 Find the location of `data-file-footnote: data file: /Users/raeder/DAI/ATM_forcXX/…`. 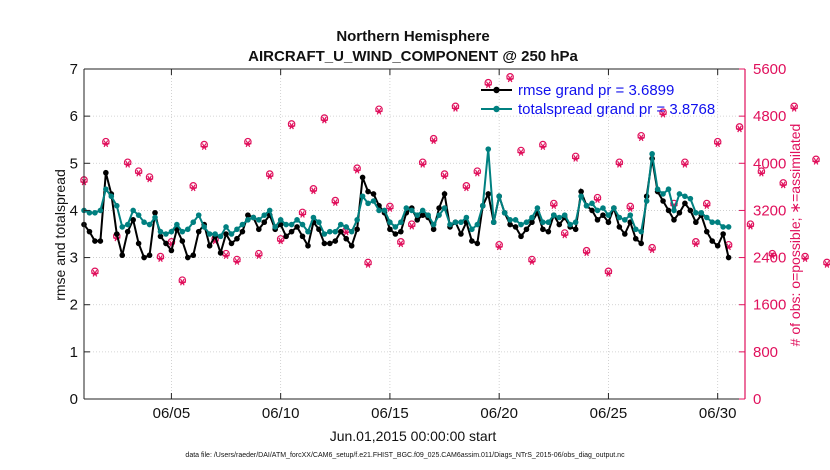

data-file-footnote: data file: /Users/raeder/DAI/ATM_forcXX/… is located at coordinates (405, 455).